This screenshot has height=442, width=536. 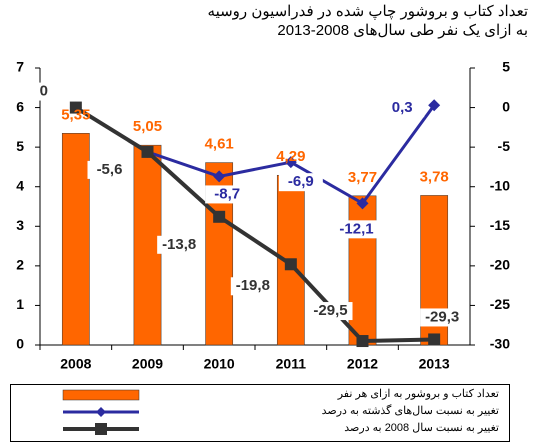 I want to click on legend-item: تغییر به نسبت سال 2008 به درصد, so click(x=260, y=429).